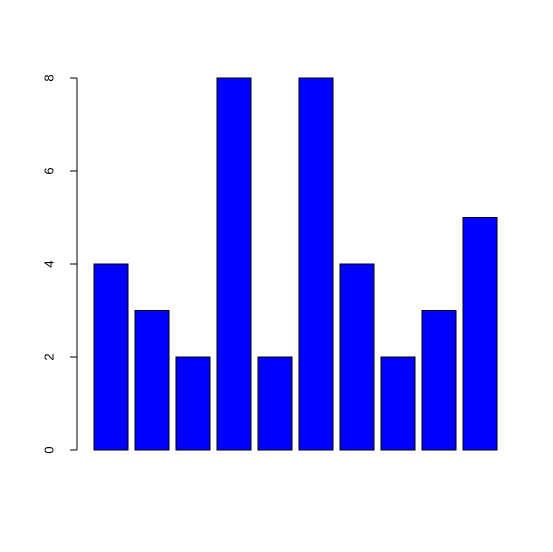 The image size is (553, 552). Describe the element at coordinates (48, 263) in the screenshot. I see `y-tick-label: 4` at that location.